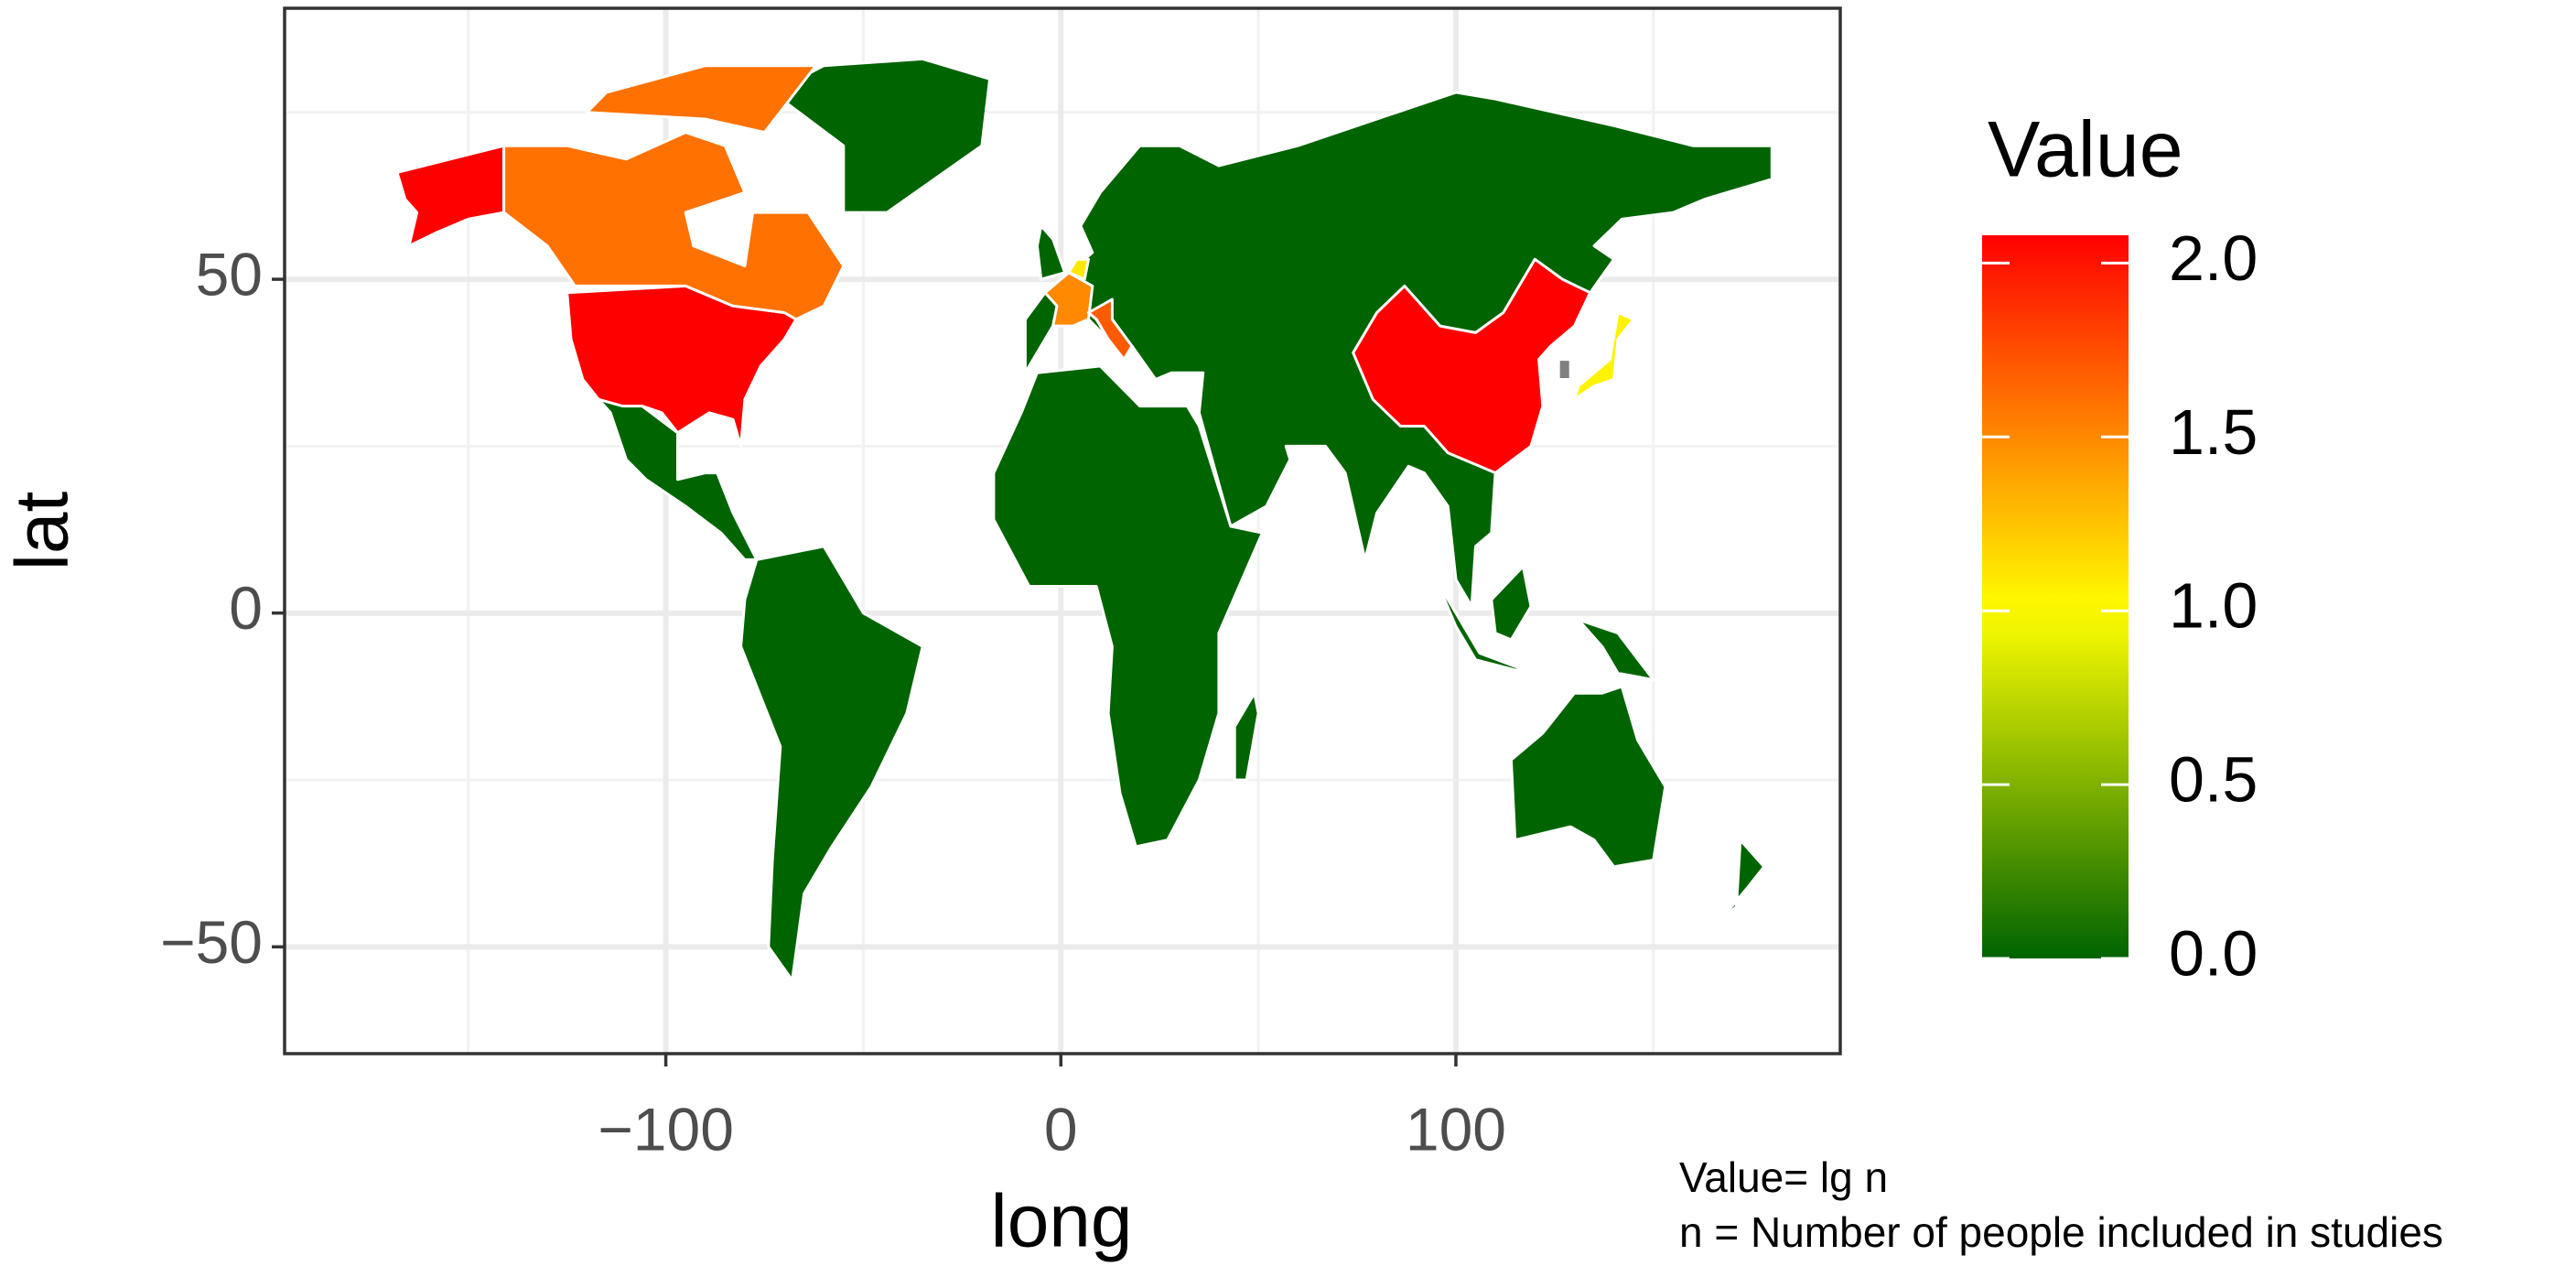 The width and height of the screenshot is (2576, 1288). I want to click on legend-tick-label: 1.5, so click(2213, 432).